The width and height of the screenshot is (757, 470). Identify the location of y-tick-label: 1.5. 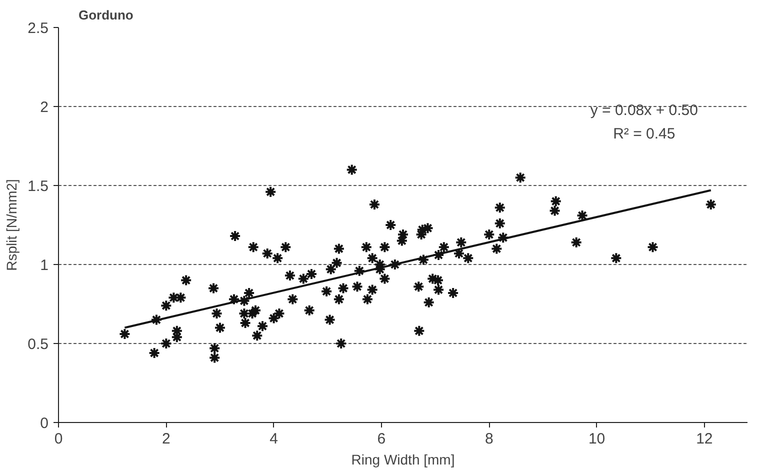
(38, 186).